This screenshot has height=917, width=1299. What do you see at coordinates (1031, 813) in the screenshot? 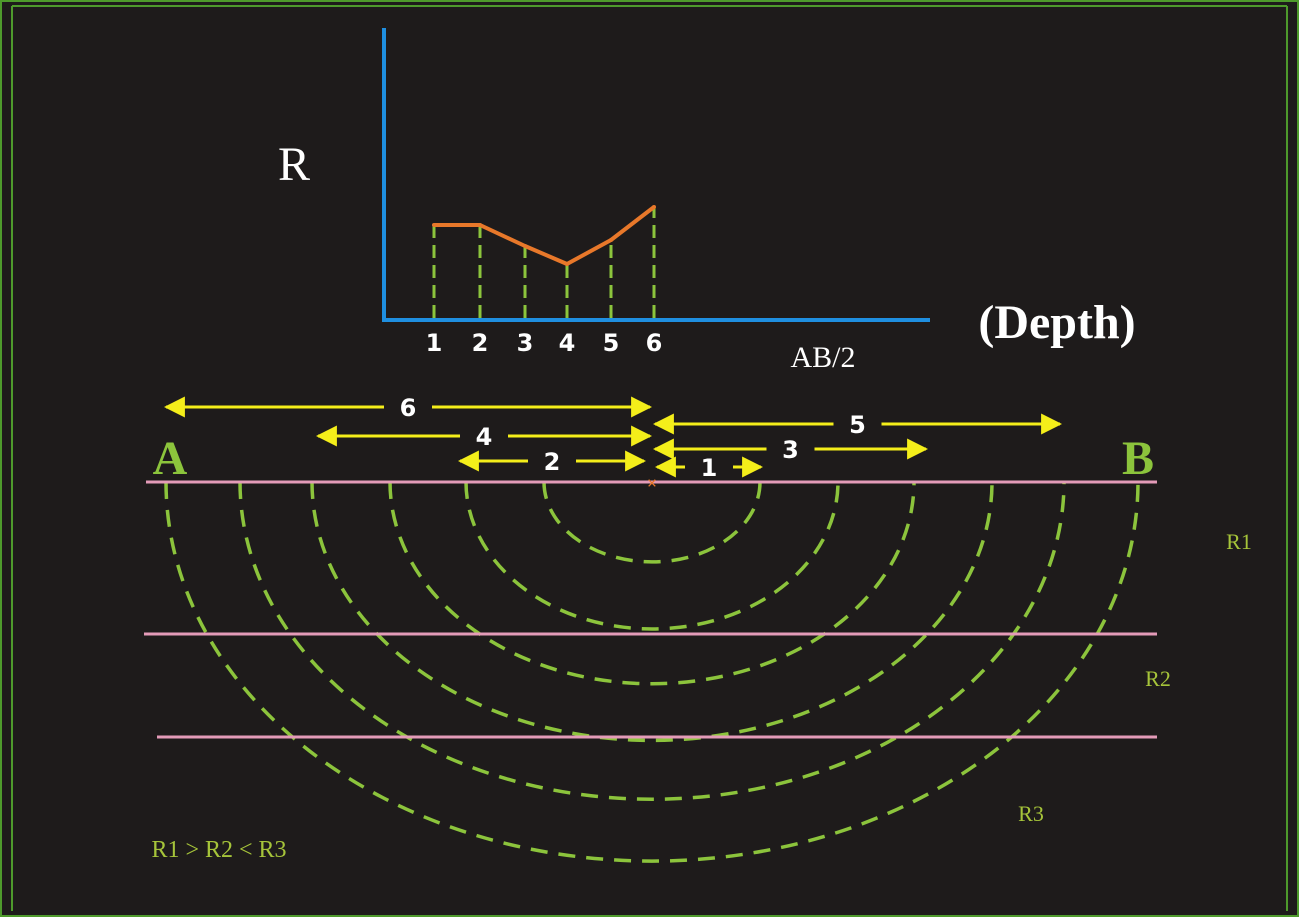
I see `layer-label-r3: R3` at bounding box center [1031, 813].